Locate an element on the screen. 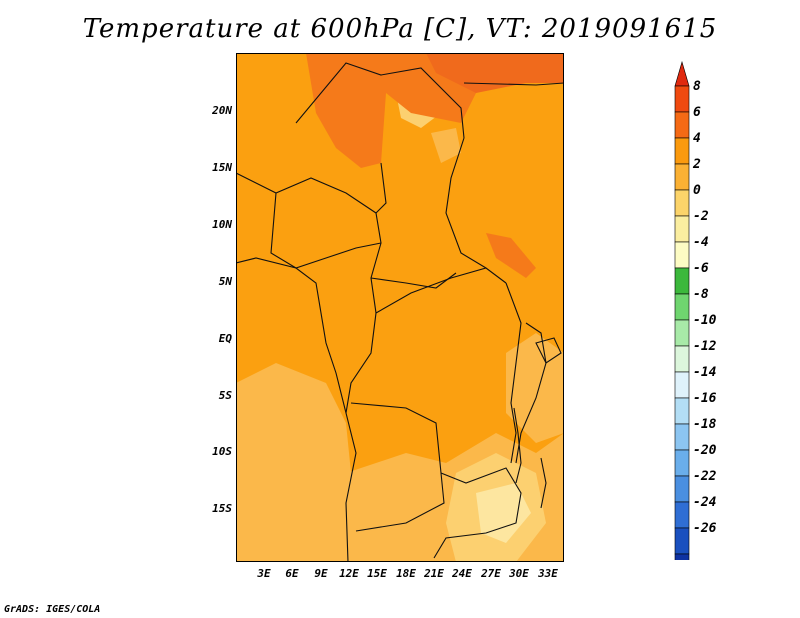 The image size is (800, 618). lon-label-3e: 3E is located at coordinates (264, 573).